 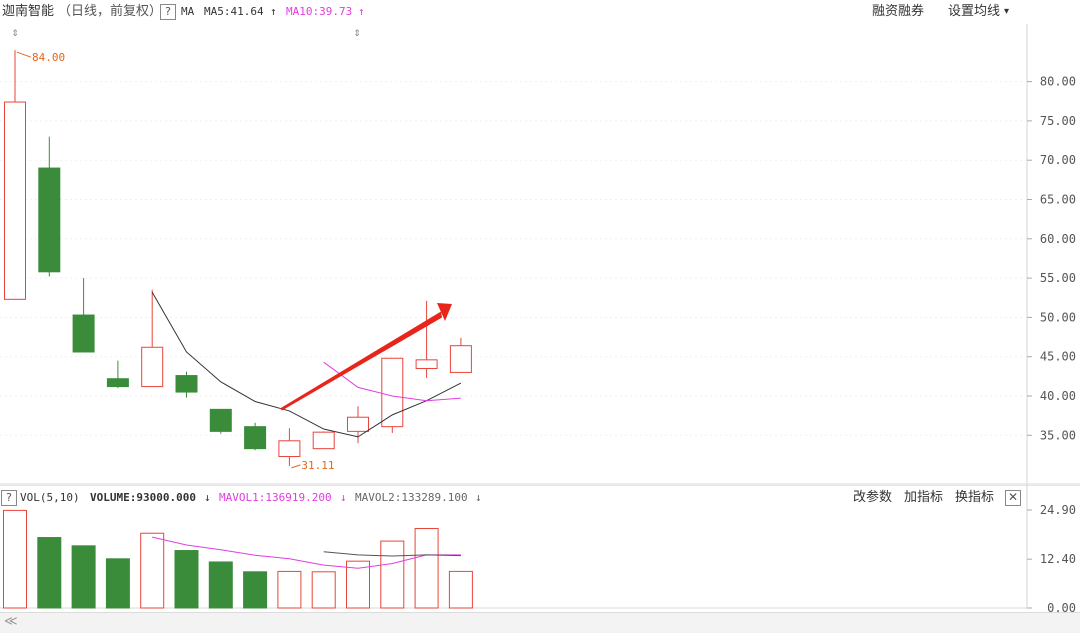 What do you see at coordinates (444, 312) in the screenshot?
I see `trend-arrow-head` at bounding box center [444, 312].